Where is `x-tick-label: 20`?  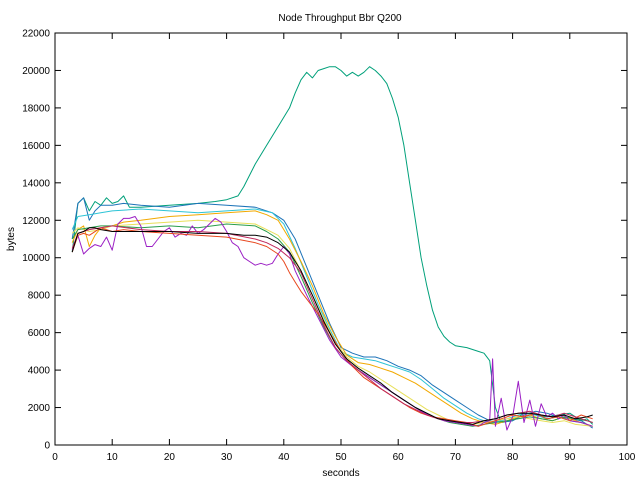 x-tick-label: 20 is located at coordinates (170, 457).